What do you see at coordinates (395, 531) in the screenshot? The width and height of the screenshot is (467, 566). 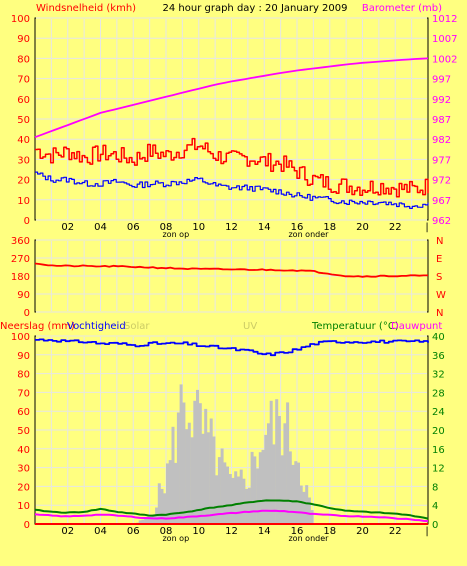 I see `x-tick-label-bottom: 22` at bounding box center [395, 531].